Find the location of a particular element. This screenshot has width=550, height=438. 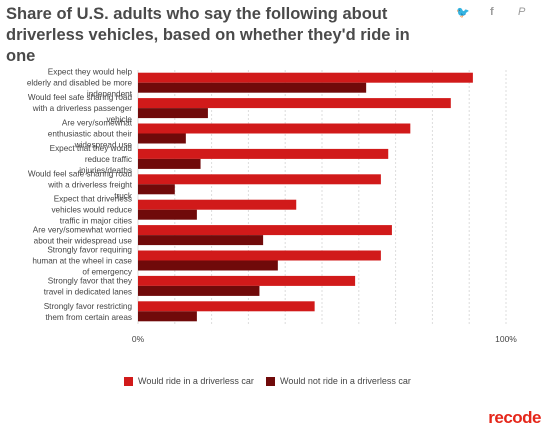

legend-item-not-ride: Would not ride in a driverless car is located at coordinates (338, 381).